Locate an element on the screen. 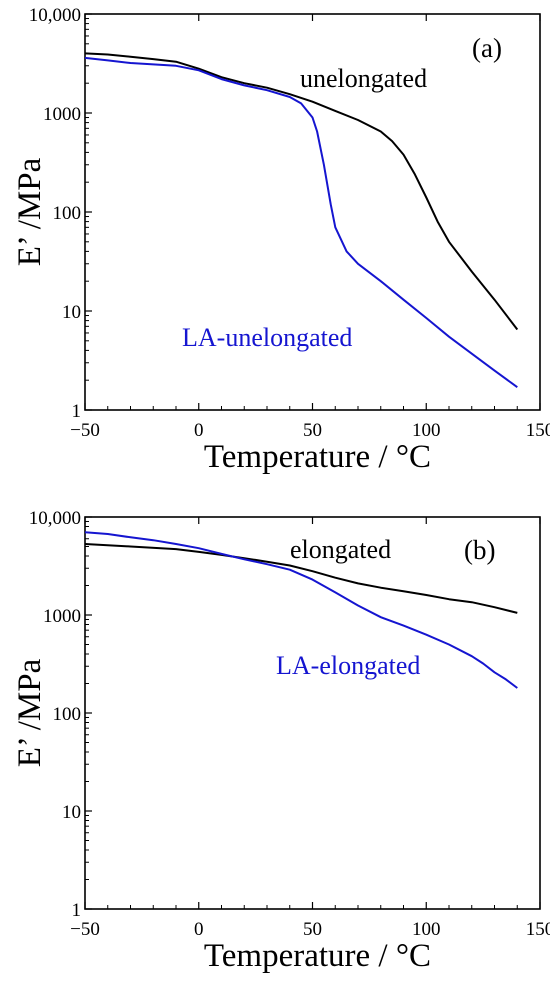 This screenshot has width=550, height=986. series-line-la-elongated is located at coordinates (301, 610).